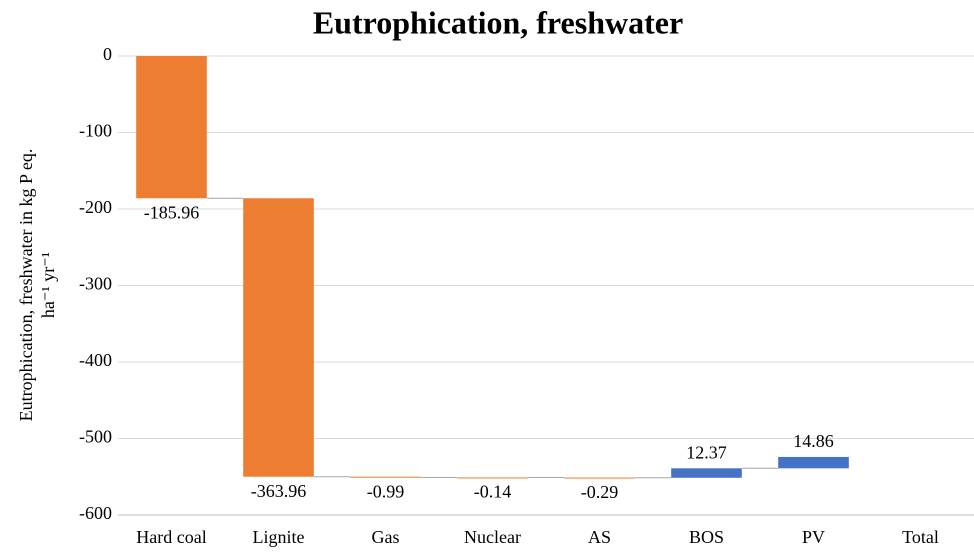  Describe the element at coordinates (920, 537) in the screenshot. I see `x-tick-label: Total` at that location.